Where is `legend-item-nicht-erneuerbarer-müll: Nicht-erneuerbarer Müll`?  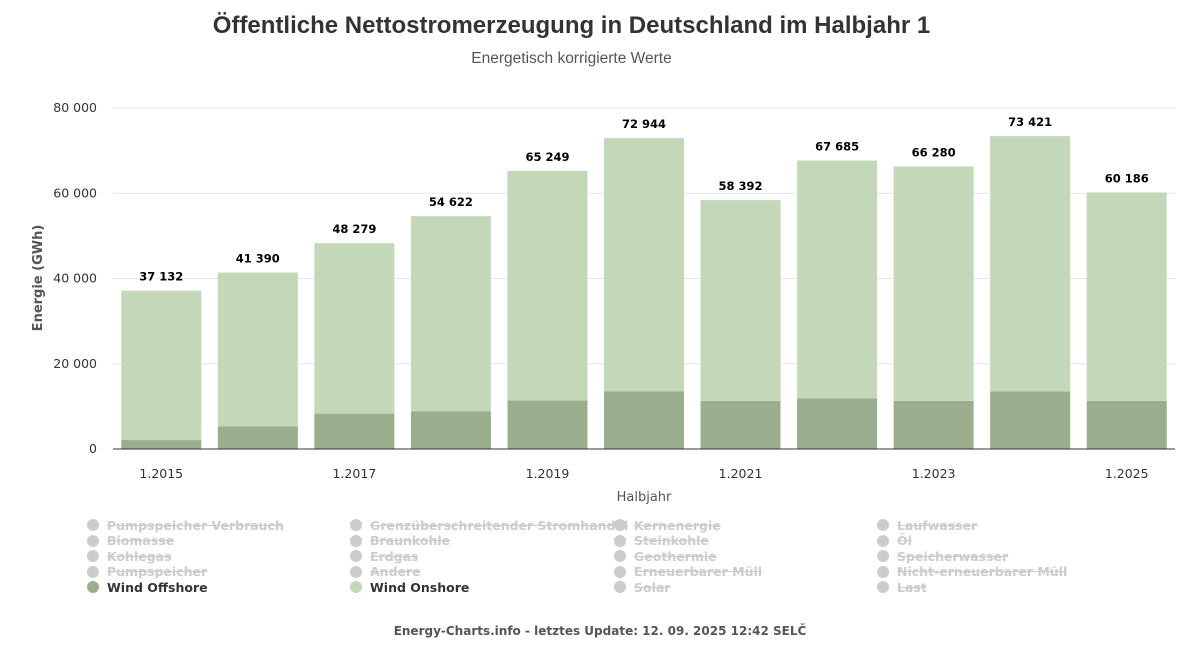 legend-item-nicht-erneuerbarer-müll: Nicht-erneuerbarer Müll is located at coordinates (972, 572).